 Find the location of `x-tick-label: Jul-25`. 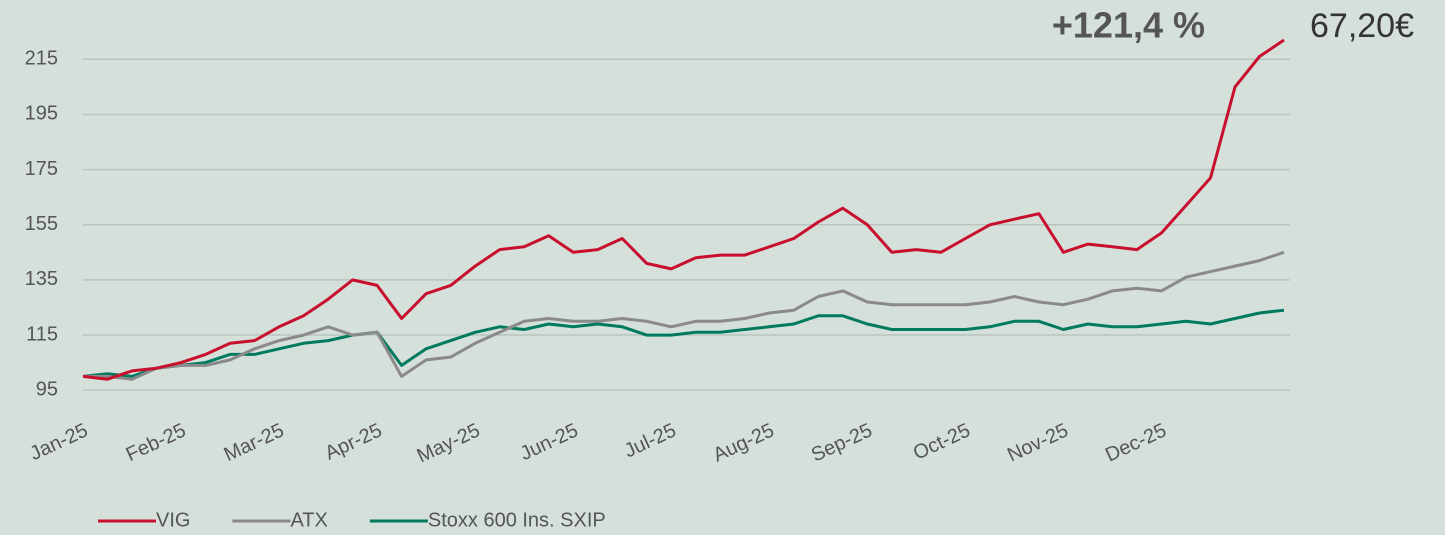

x-tick-label: Jul-25 is located at coordinates (650, 440).